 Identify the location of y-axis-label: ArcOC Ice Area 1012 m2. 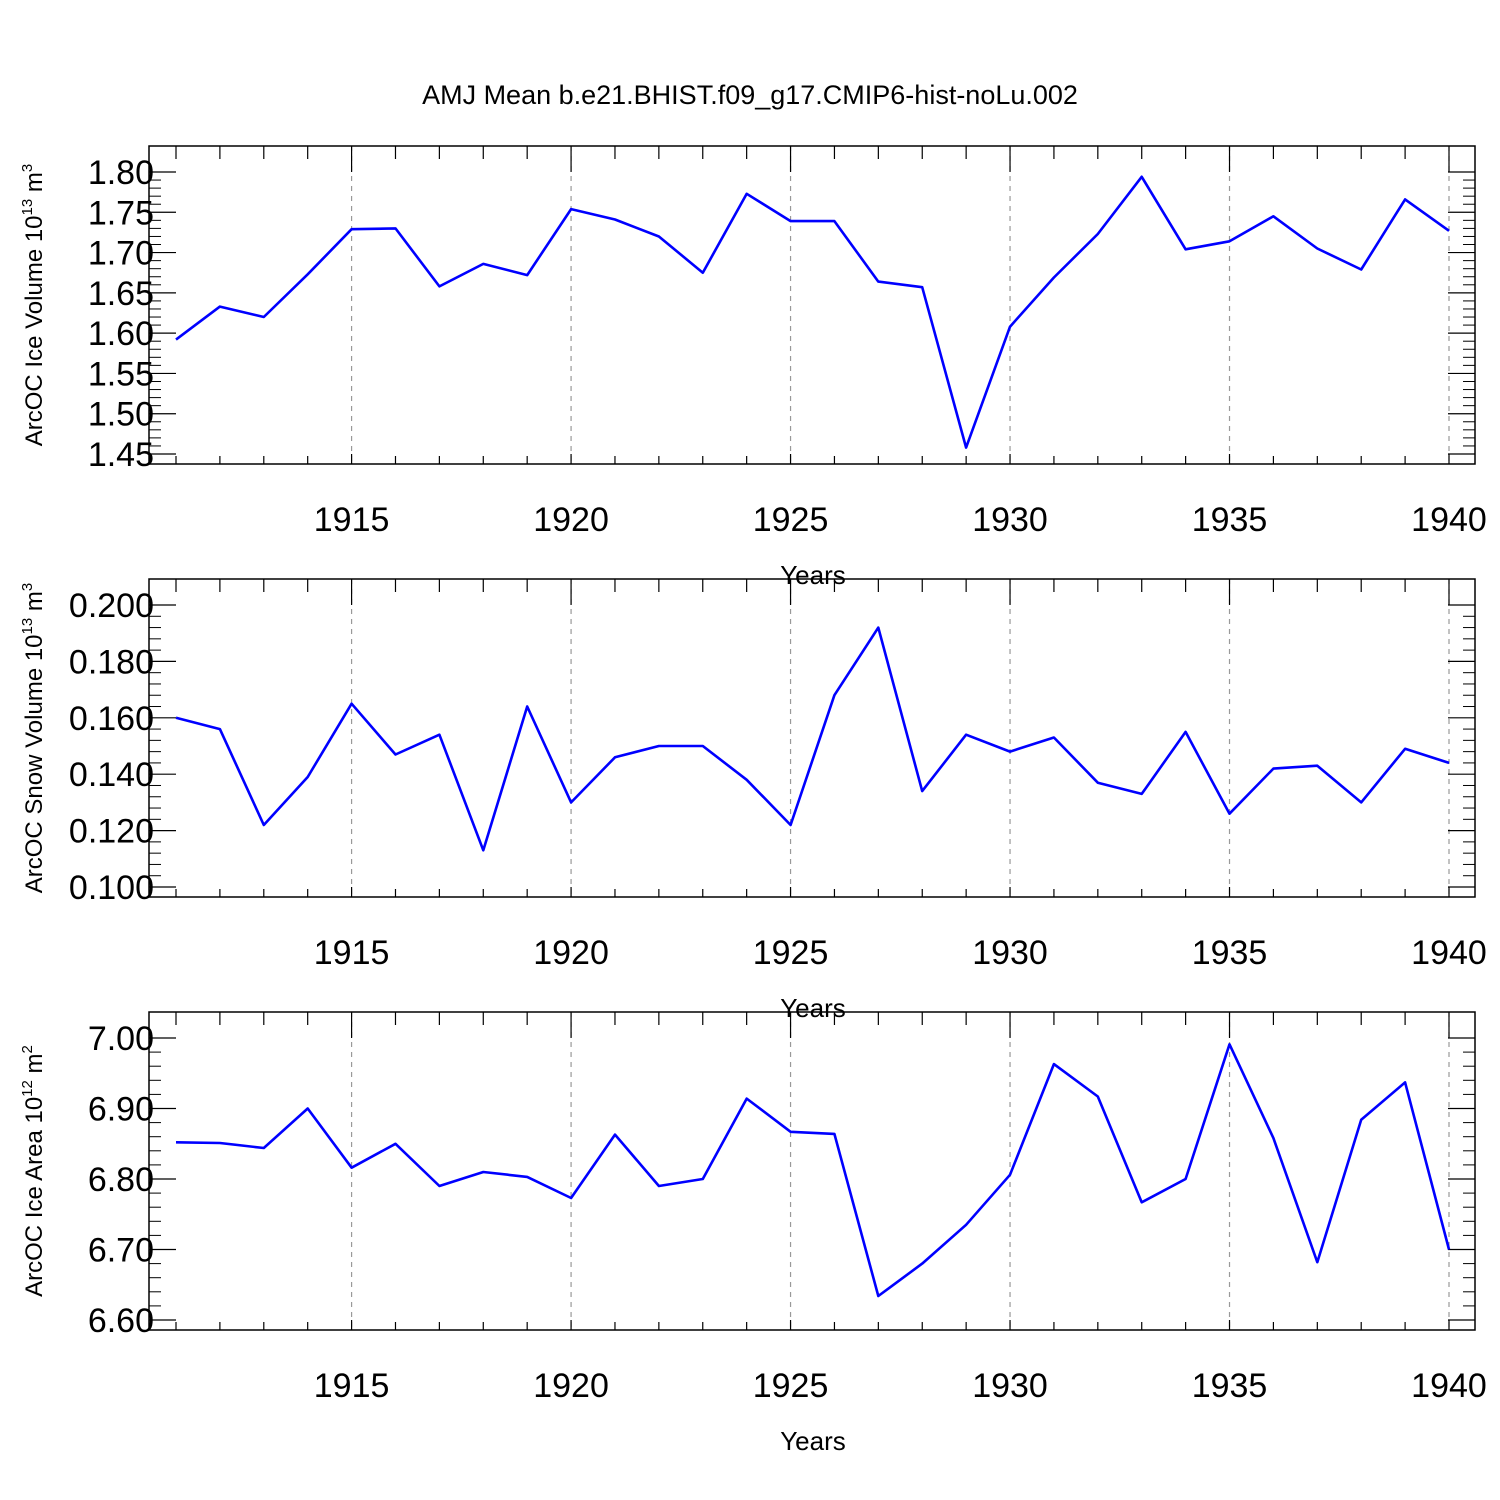
(33, 1171).